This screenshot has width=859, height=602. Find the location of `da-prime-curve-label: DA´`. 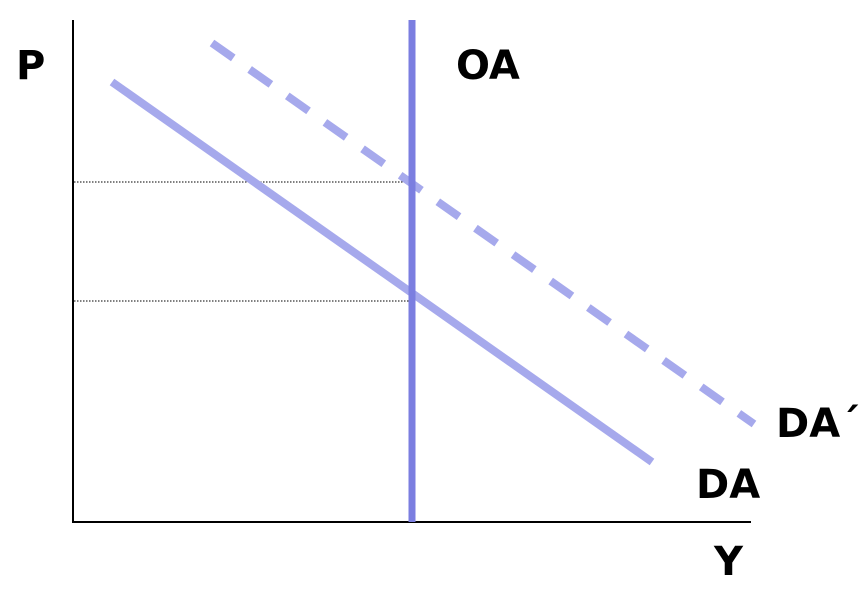

da-prime-curve-label: DA´ is located at coordinates (817, 424).